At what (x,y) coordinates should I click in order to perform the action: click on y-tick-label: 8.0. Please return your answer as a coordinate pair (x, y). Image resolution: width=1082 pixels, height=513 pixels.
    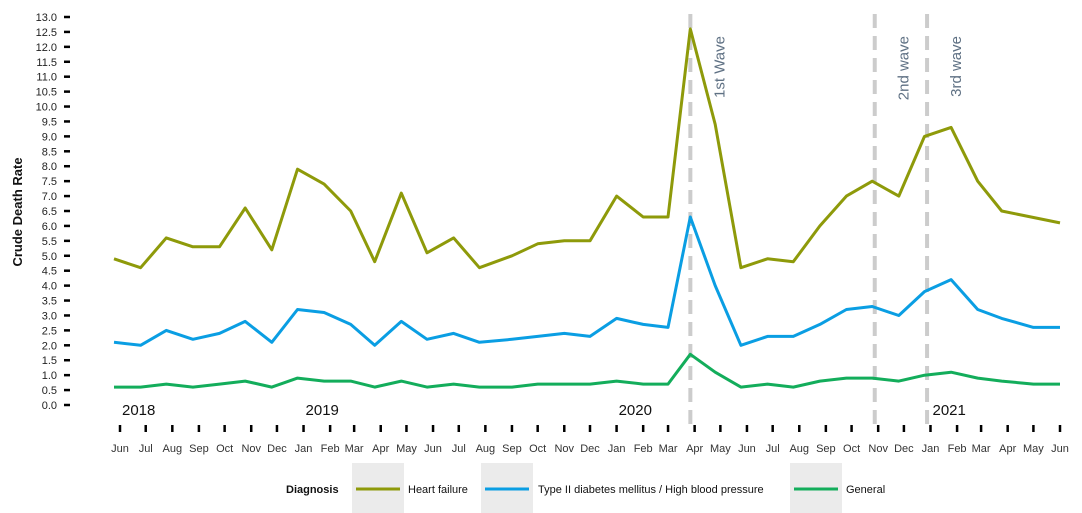
    Looking at the image, I should click on (49, 167).